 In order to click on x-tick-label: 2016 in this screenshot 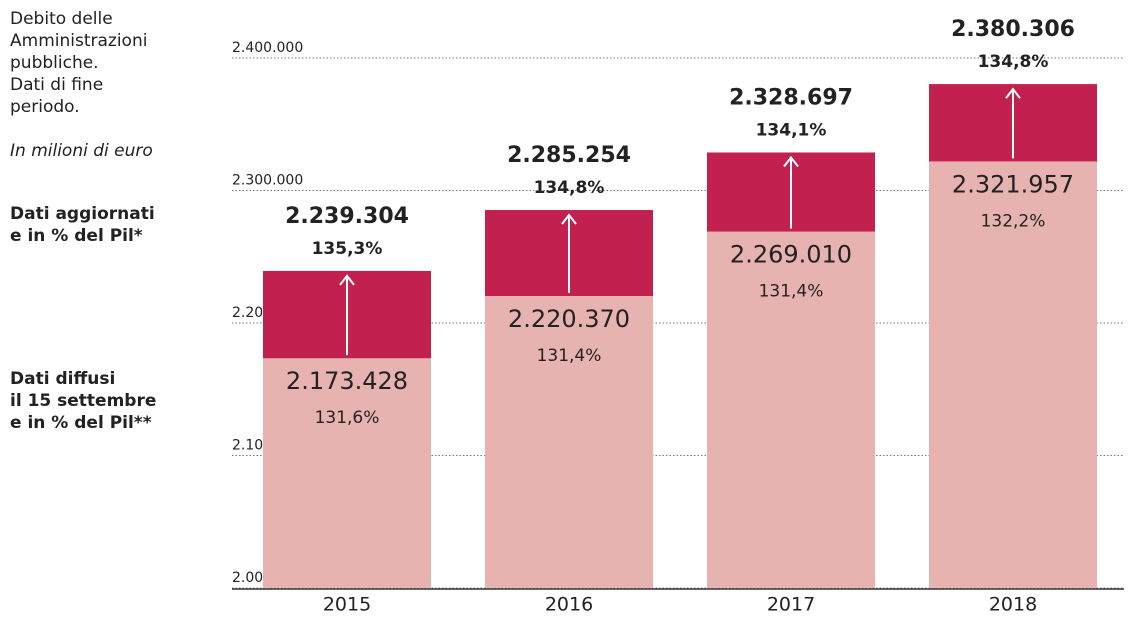, I will do `click(569, 605)`.